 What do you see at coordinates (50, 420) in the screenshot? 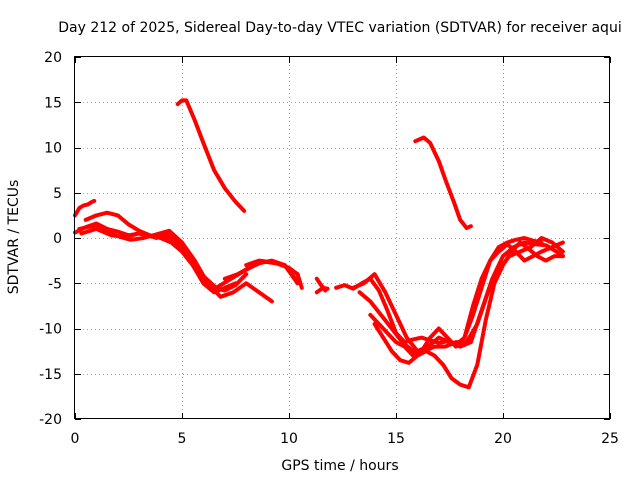
I see `y-tick-label: -20` at bounding box center [50, 420].